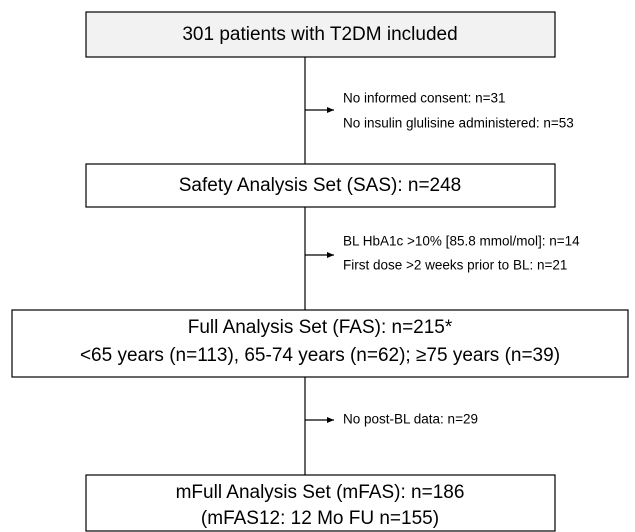 Image resolution: width=635 pixels, height=532 pixels. What do you see at coordinates (424, 98) in the screenshot?
I see `exclusion-text: No informed consent: n=31` at bounding box center [424, 98].